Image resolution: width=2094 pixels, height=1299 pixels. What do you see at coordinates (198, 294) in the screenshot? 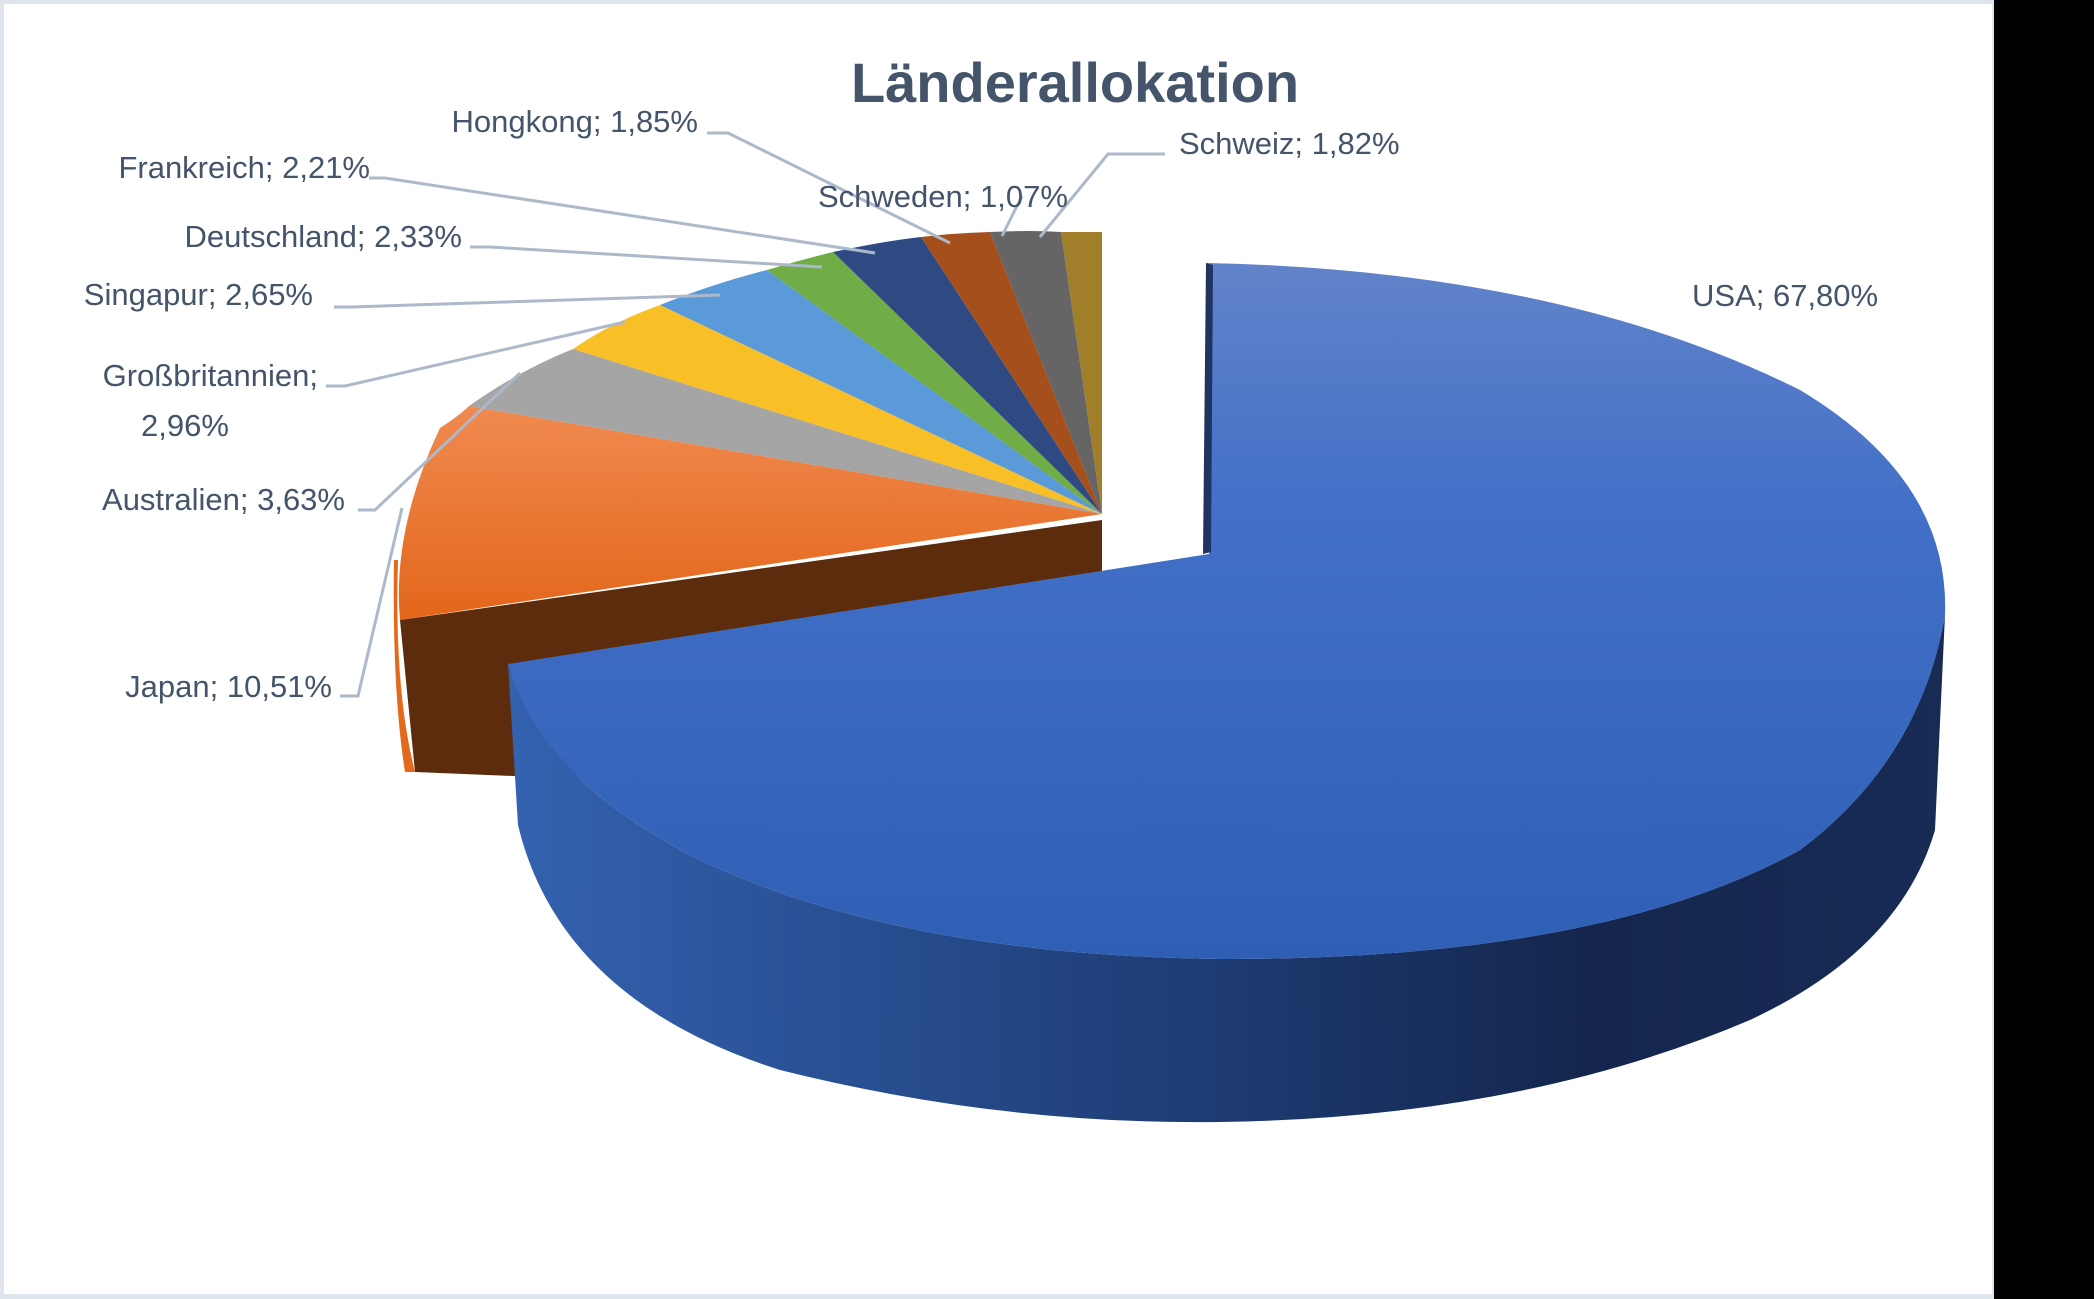
I see `label-singapur: Singapur; 2,65%` at bounding box center [198, 294].